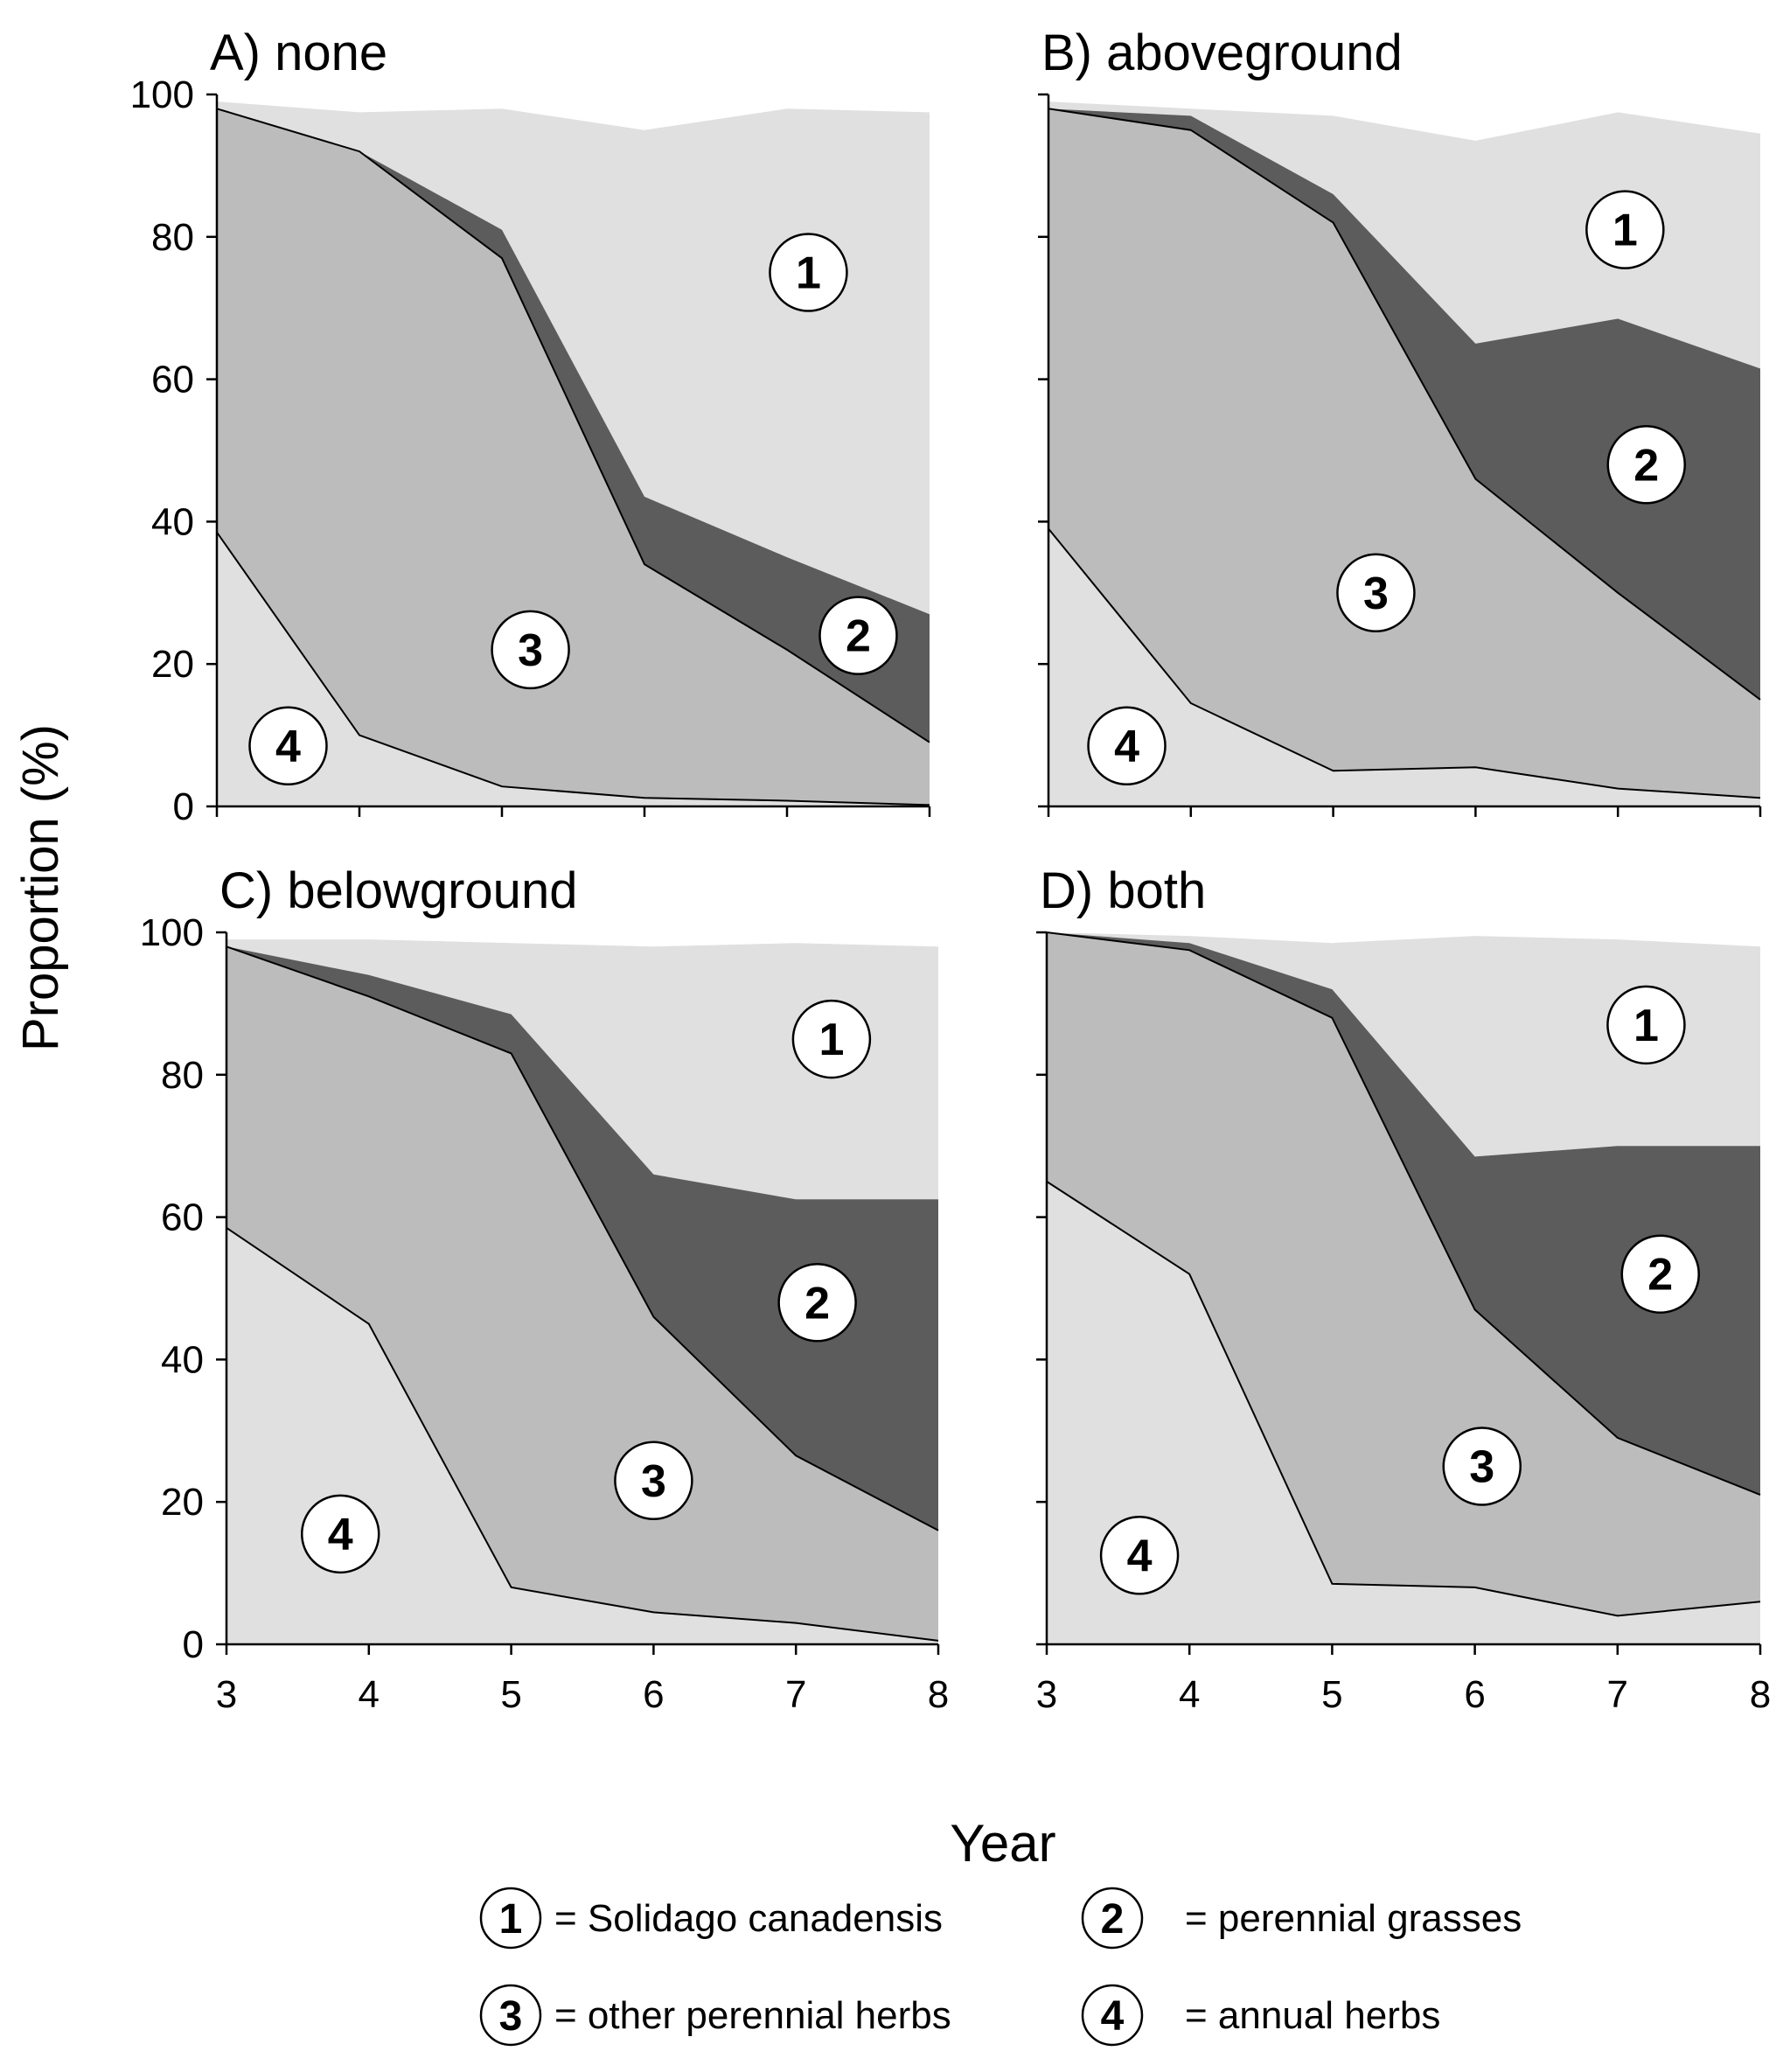 The width and height of the screenshot is (1790, 2072). What do you see at coordinates (41, 887) in the screenshot?
I see `y-axis-title: Proportion (%)` at bounding box center [41, 887].